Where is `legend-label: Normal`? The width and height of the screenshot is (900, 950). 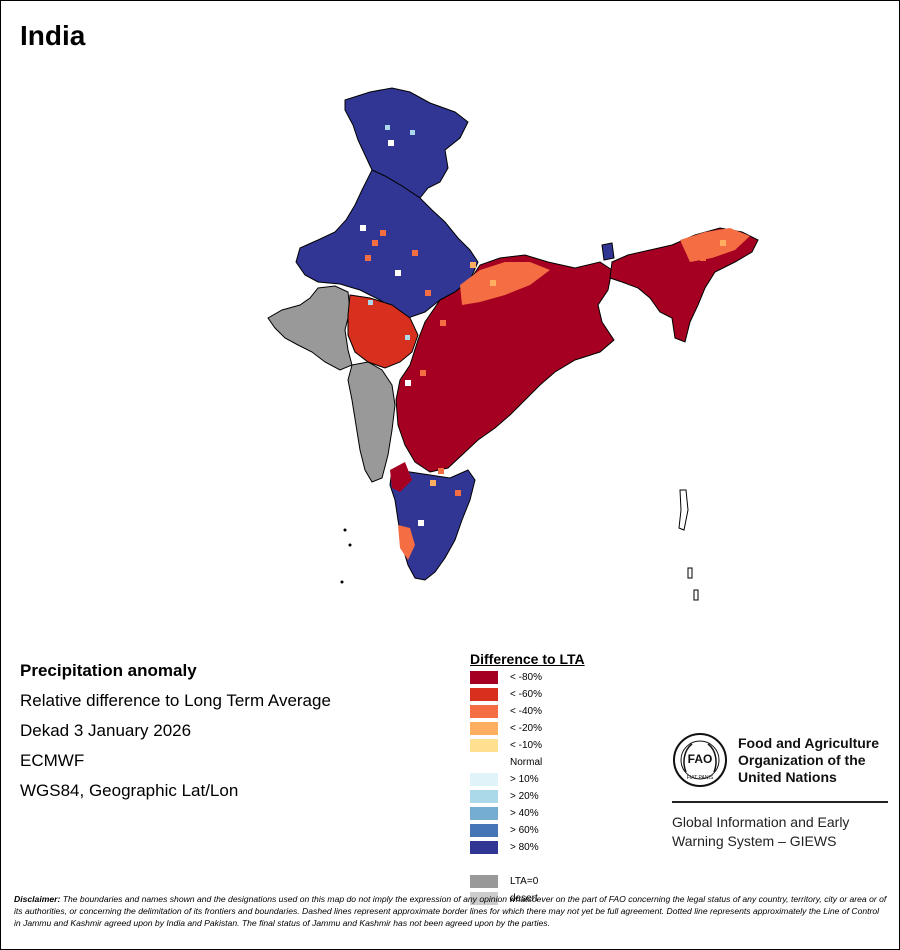 legend-label: Normal is located at coordinates (526, 762).